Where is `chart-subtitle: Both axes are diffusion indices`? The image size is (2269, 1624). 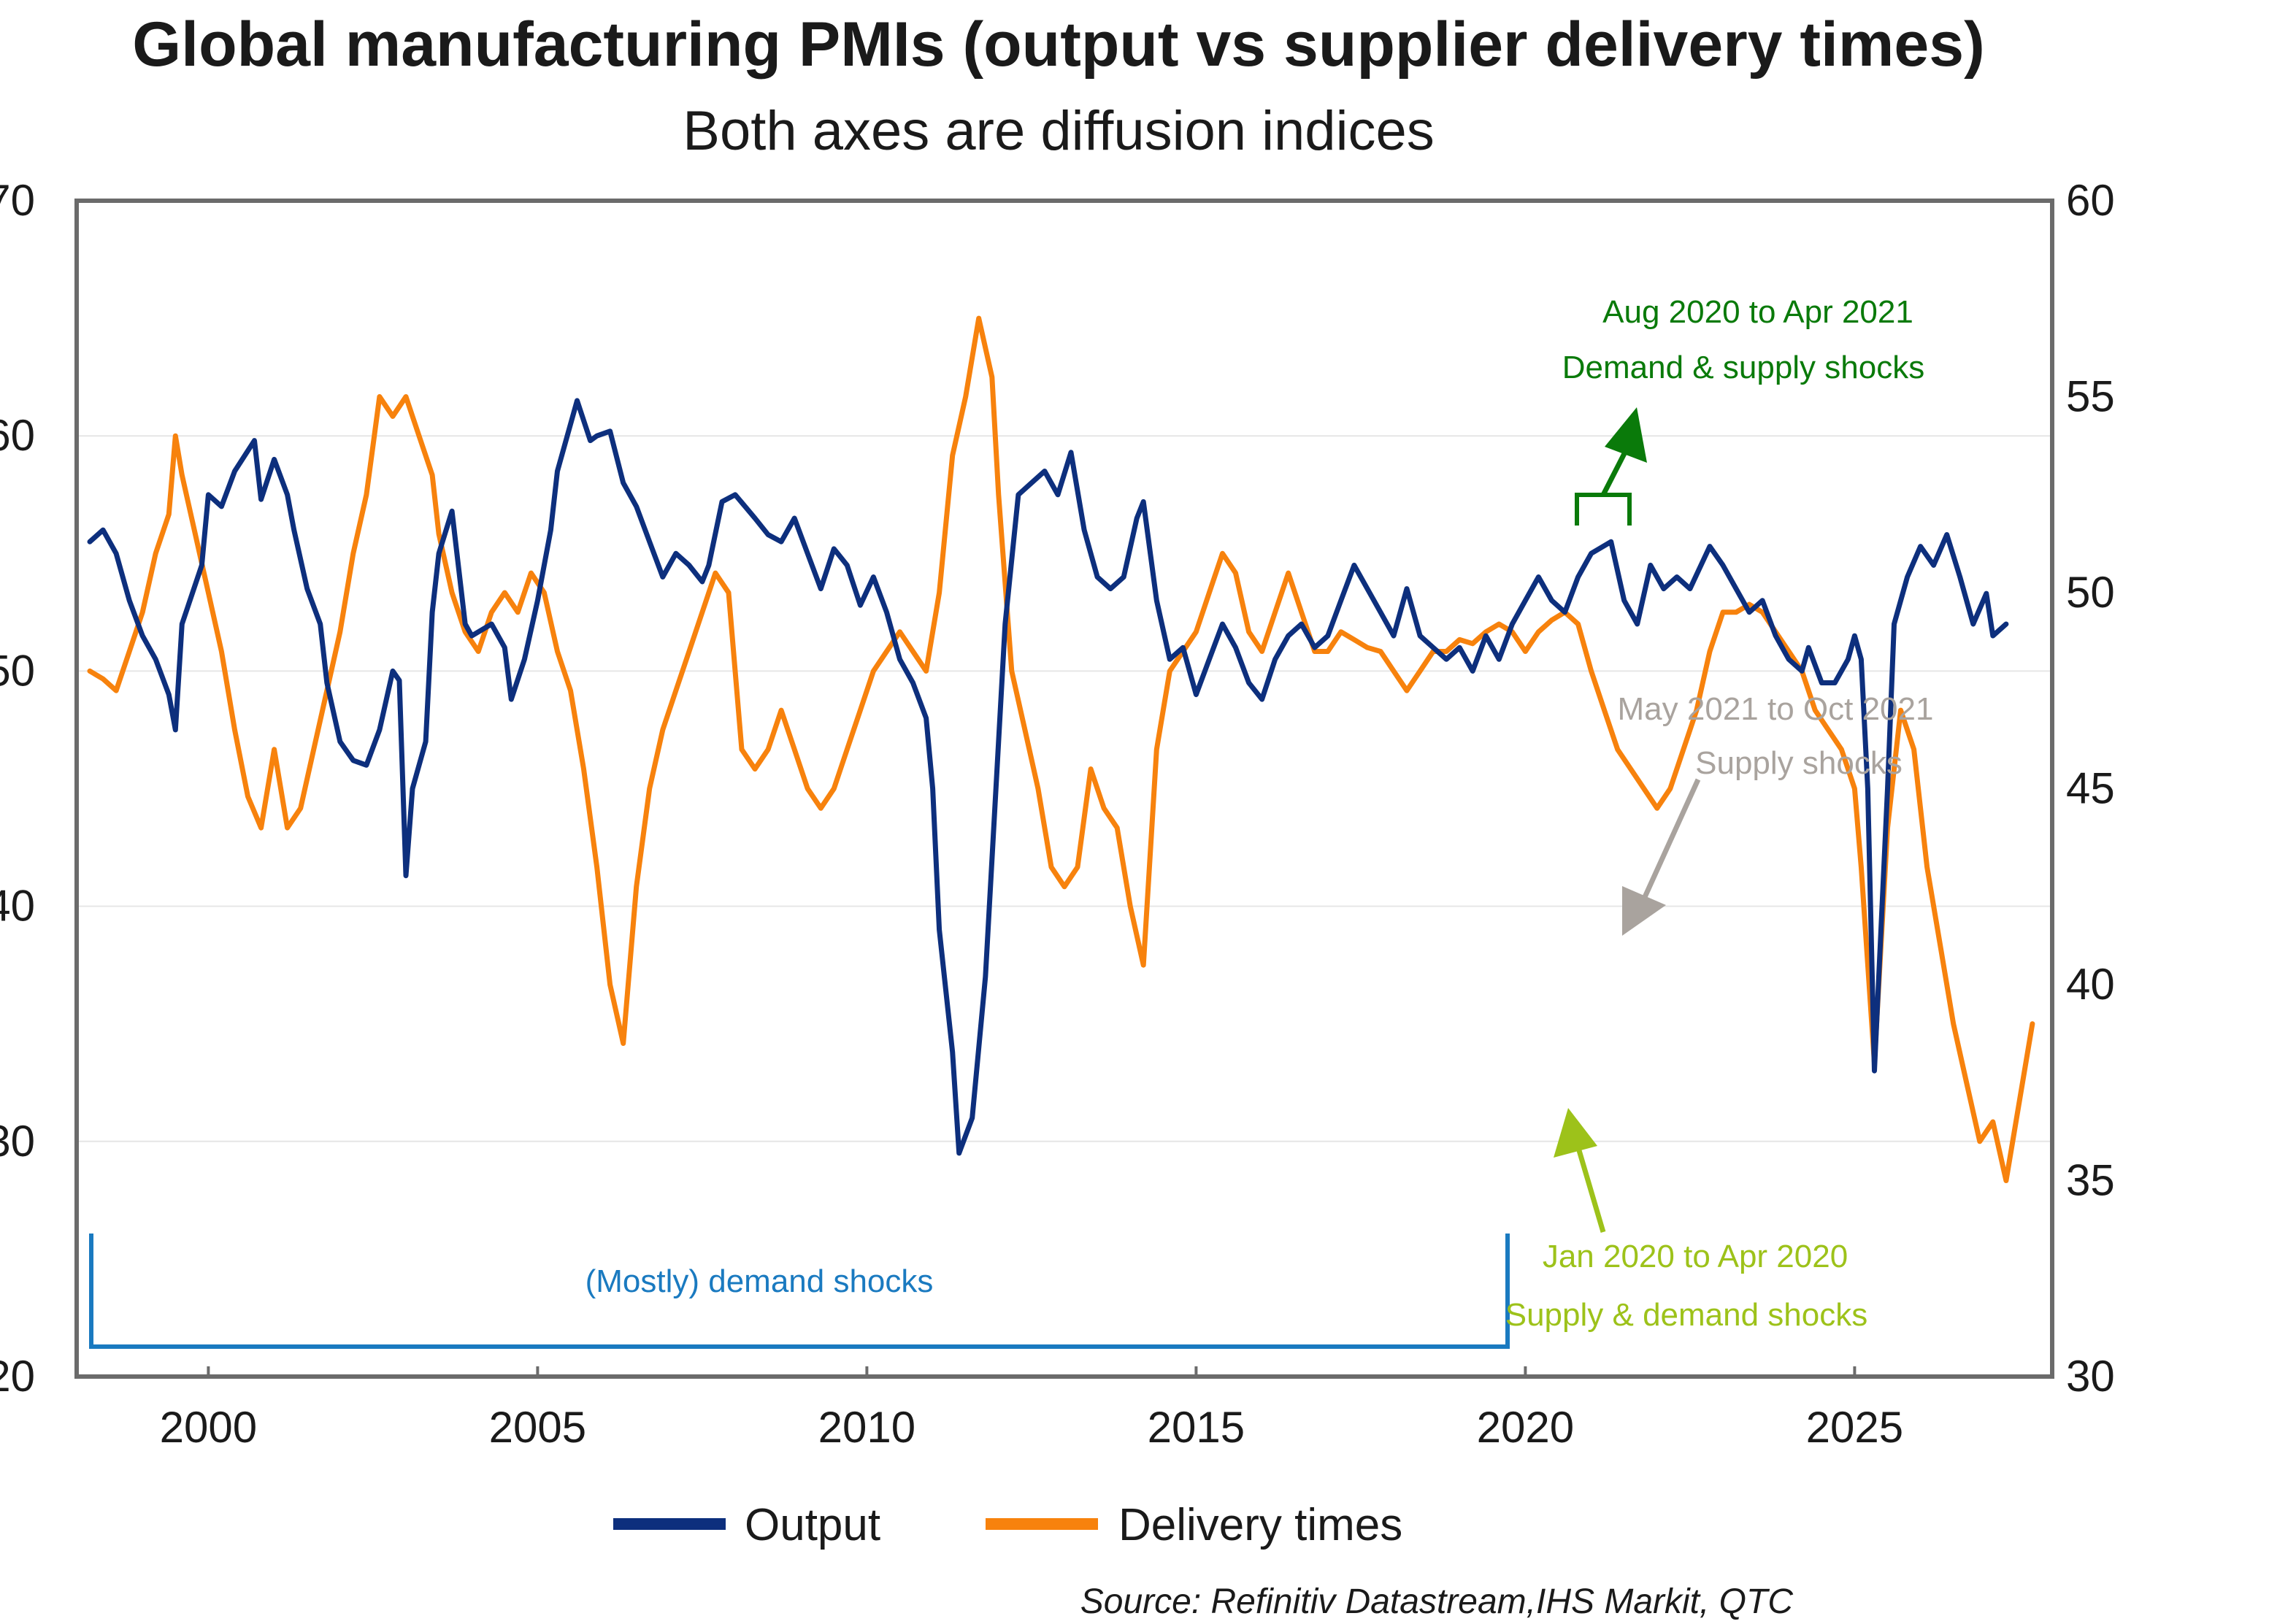
chart-subtitle: Both axes are diffusion indices is located at coordinates (1058, 131).